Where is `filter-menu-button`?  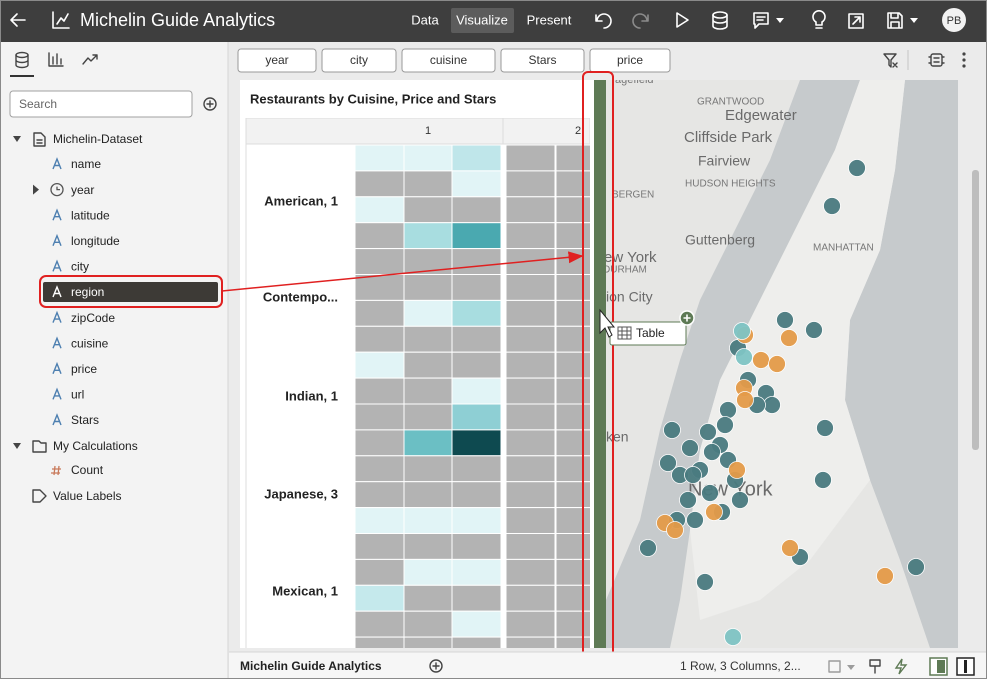 filter-menu-button is located at coordinates (890, 60).